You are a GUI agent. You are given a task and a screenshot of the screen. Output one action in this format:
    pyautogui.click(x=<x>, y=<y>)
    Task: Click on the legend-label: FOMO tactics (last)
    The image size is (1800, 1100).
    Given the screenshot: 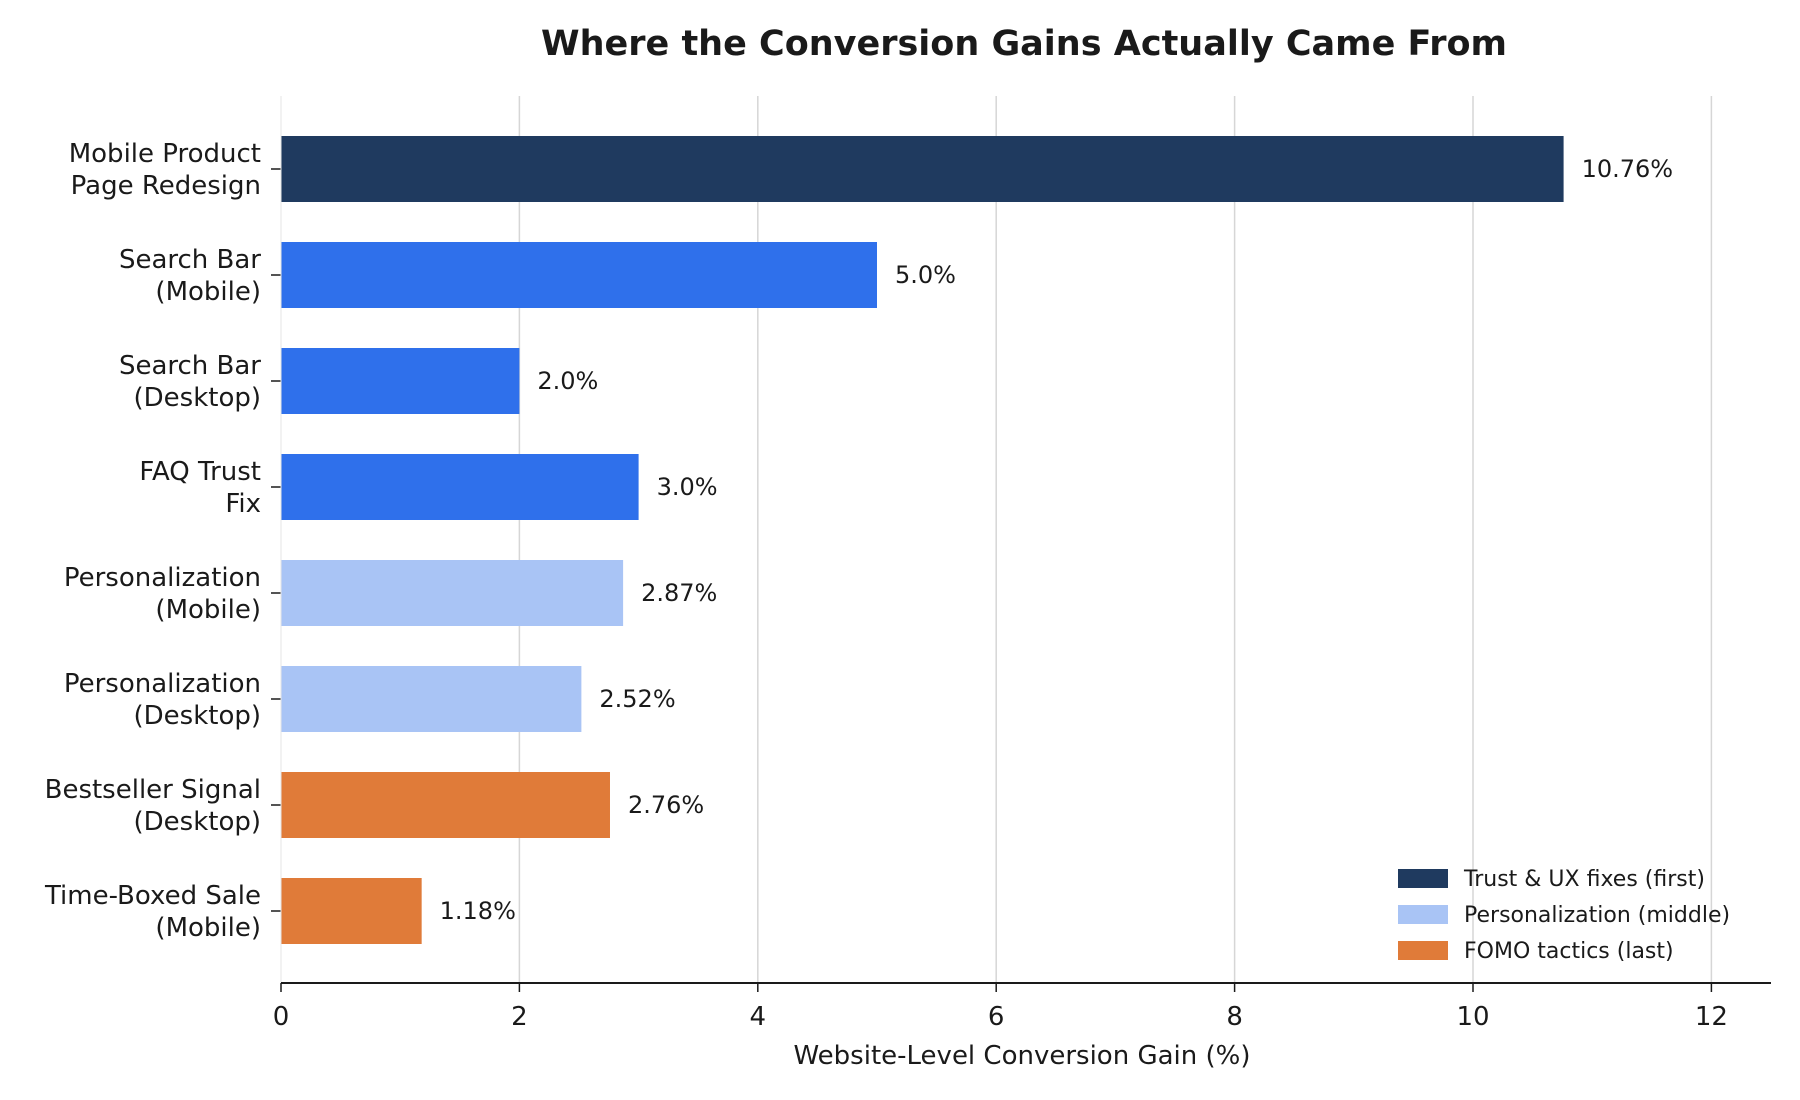 What is the action you would take?
    pyautogui.click(x=1569, y=951)
    